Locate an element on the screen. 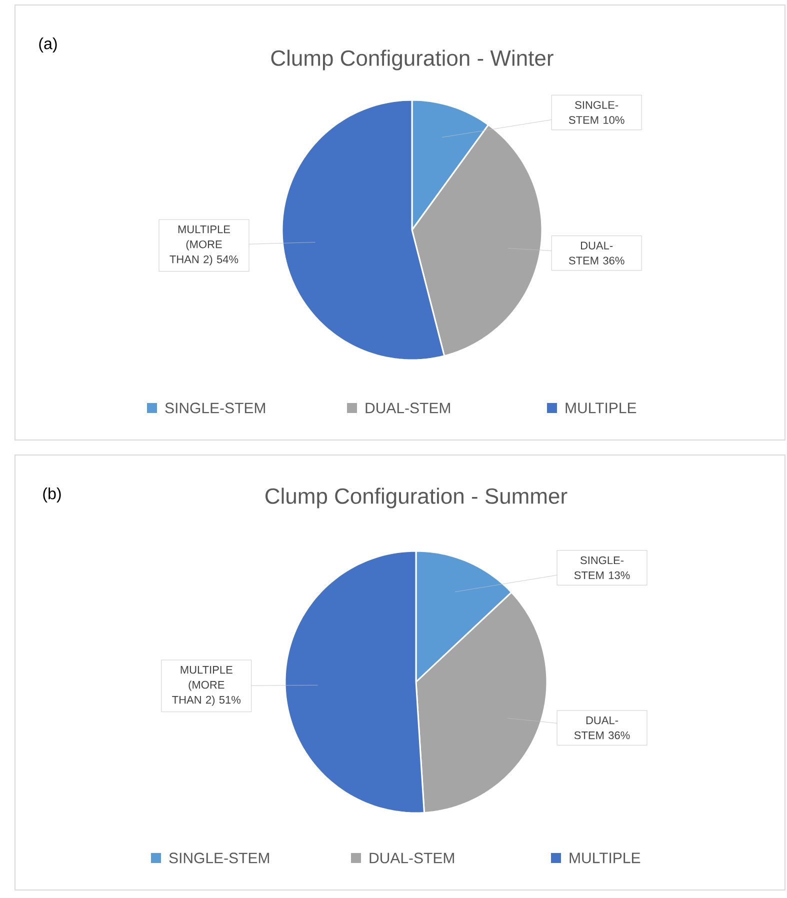 Image resolution: width=787 pixels, height=898 pixels. data-label: MULTIPLE (MORE THAN 2) 54% is located at coordinates (204, 246).